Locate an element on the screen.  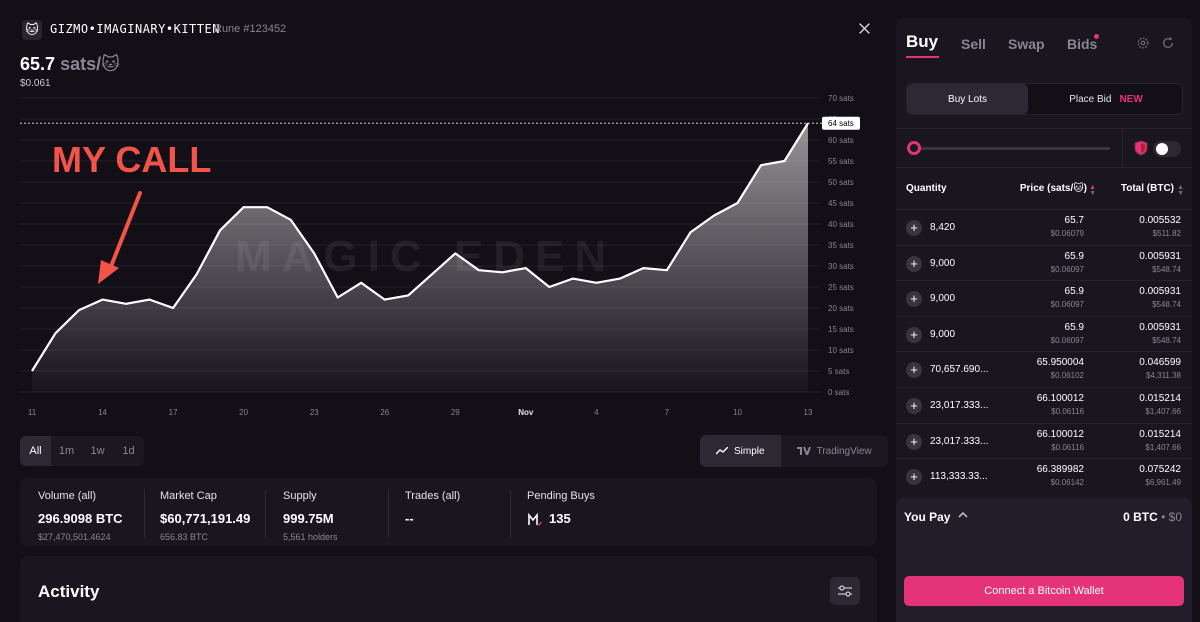
filter-button is located at coordinates (845, 591).